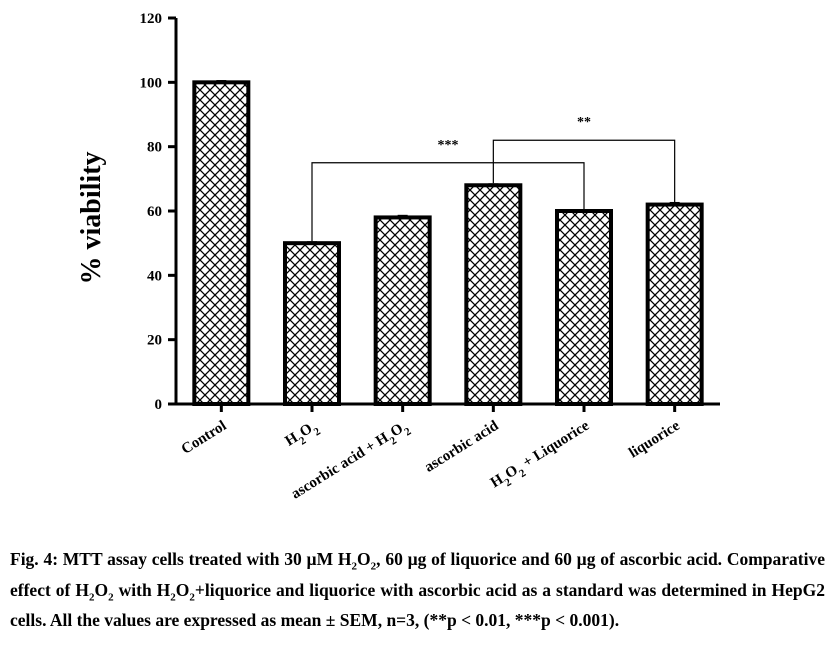  Describe the element at coordinates (654, 440) in the screenshot. I see `category-label: liquorice` at that location.